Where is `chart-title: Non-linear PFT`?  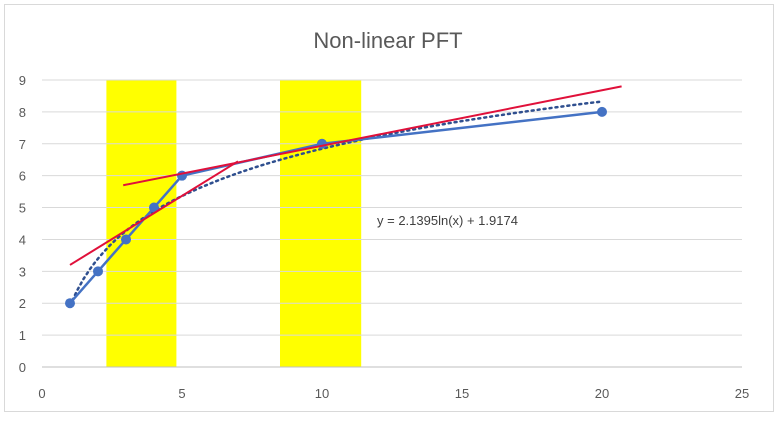 chart-title: Non-linear PFT is located at coordinates (387, 40).